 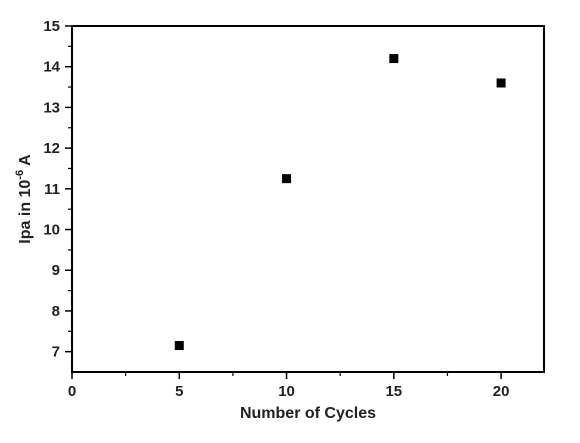 I want to click on y-axis-title-exponent: -6, so click(x=20, y=175).